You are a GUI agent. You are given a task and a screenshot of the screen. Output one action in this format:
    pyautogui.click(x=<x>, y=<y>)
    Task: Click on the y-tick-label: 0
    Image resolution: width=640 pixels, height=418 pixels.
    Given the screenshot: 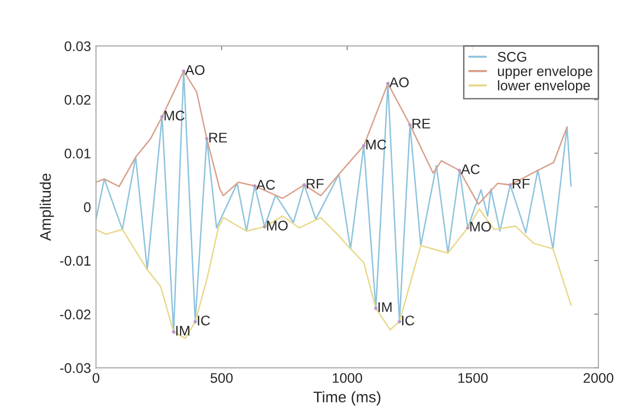 What is the action you would take?
    pyautogui.click(x=87, y=207)
    